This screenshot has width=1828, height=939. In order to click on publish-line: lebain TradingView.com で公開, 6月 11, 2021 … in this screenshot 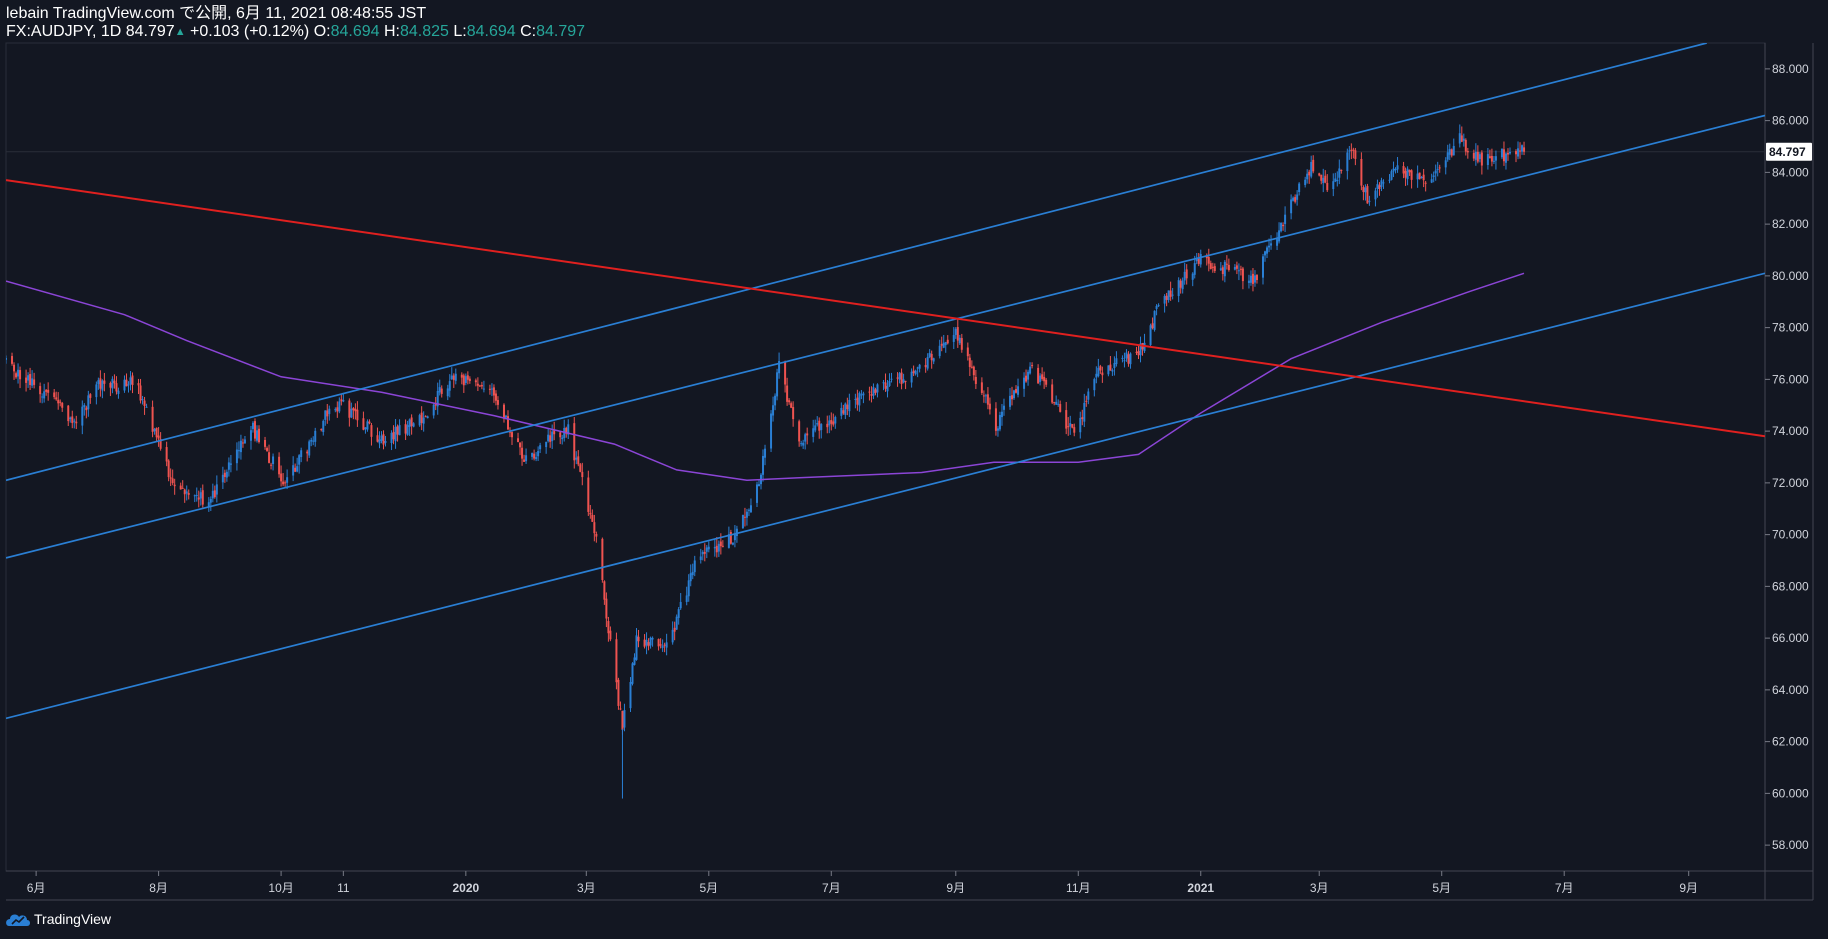, I will do `click(216, 13)`.